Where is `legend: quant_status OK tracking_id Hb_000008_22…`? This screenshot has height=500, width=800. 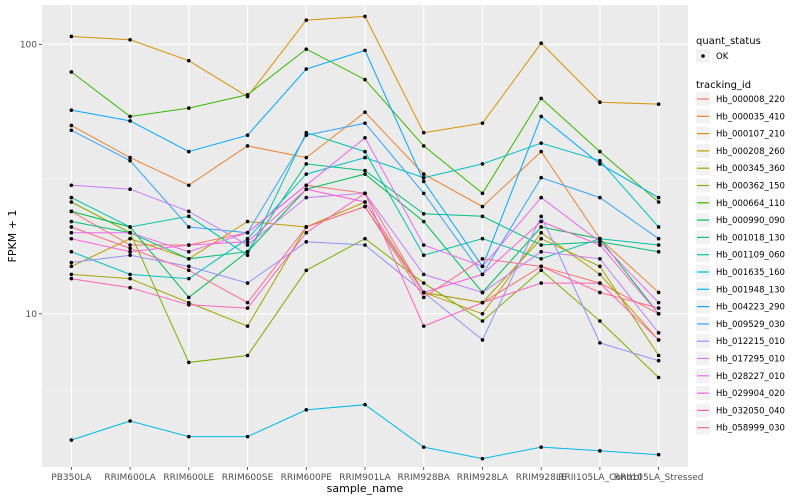
legend: quant_status OK tracking_id Hb_000008_22… is located at coordinates (740, 235).